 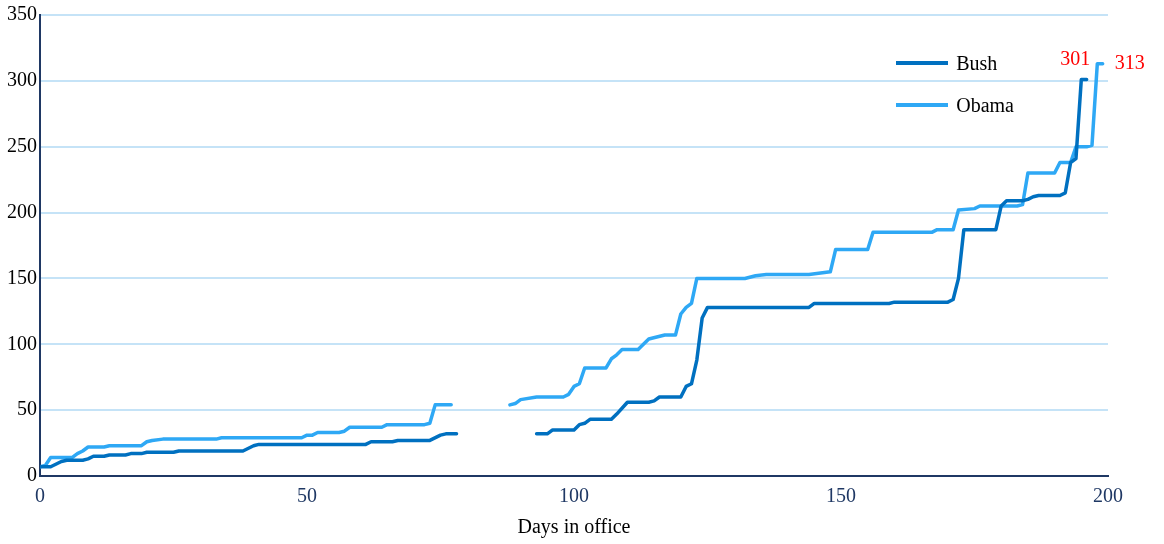 What do you see at coordinates (307, 495) in the screenshot?
I see `x-tick-label: 50` at bounding box center [307, 495].